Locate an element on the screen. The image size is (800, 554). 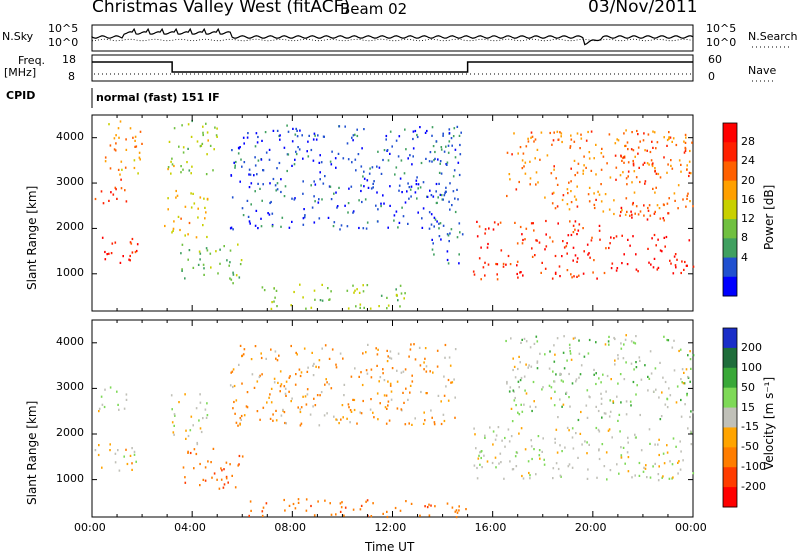
freq-label: Freq. is located at coordinates (32, 60).